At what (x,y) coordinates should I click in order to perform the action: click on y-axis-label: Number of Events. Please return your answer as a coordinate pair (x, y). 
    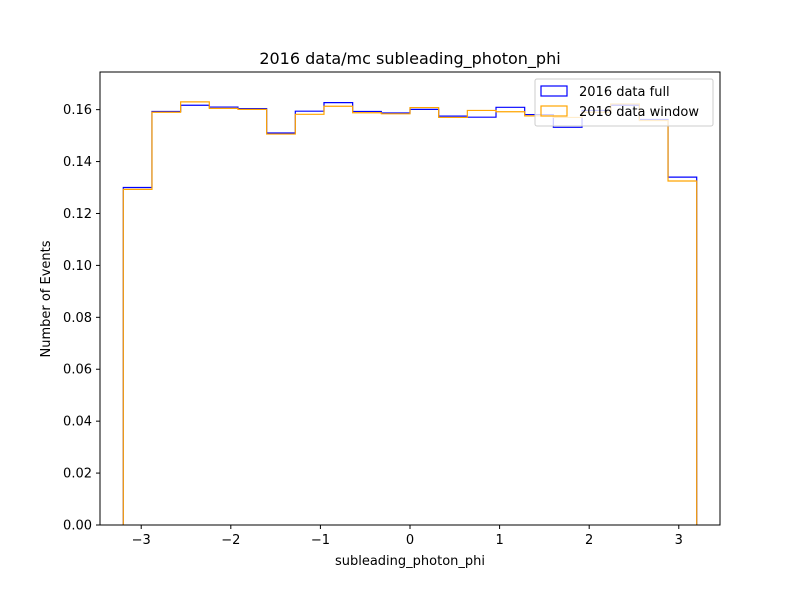
    Looking at the image, I should click on (46, 298).